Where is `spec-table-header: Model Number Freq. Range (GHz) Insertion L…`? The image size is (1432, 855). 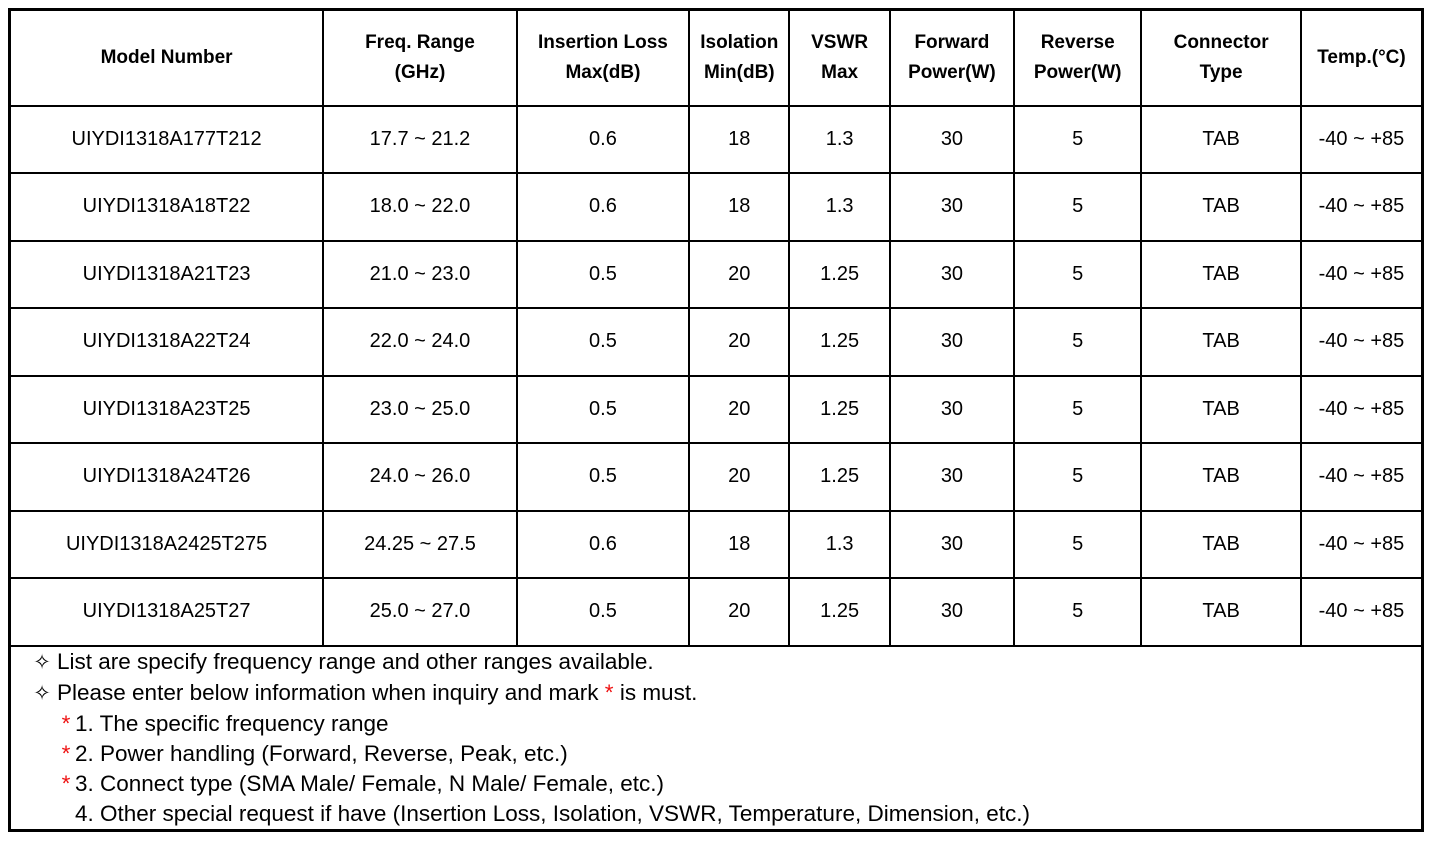 spec-table-header: Model Number Freq. Range (GHz) Insertion L… is located at coordinates (716, 57).